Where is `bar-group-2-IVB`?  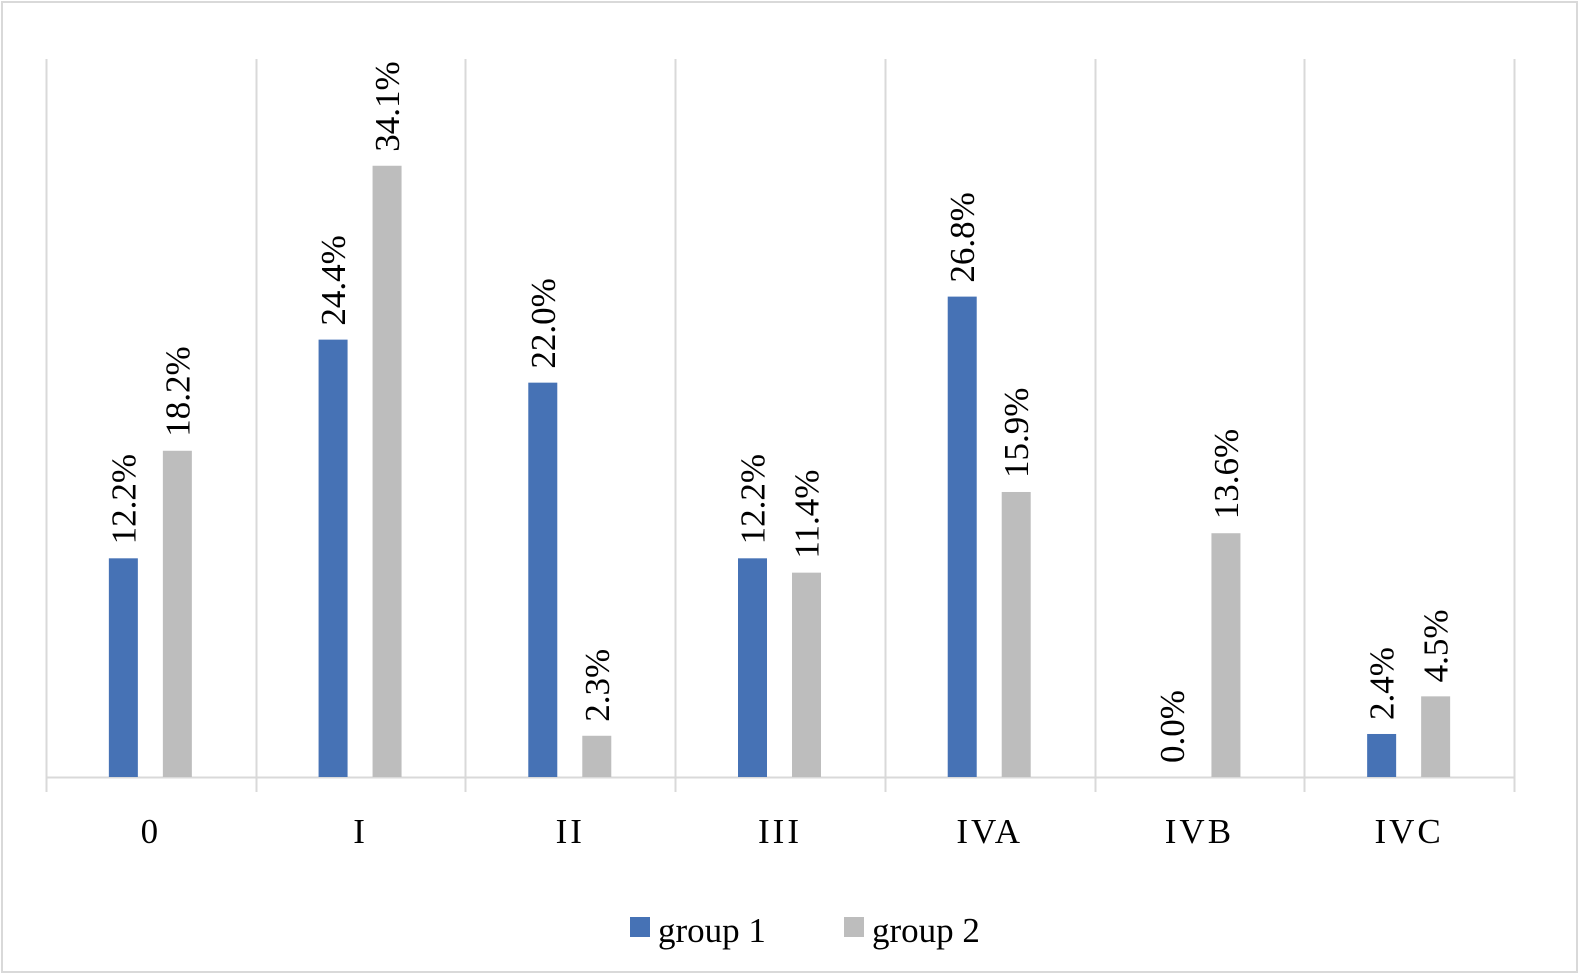
bar-group-2-IVB is located at coordinates (1226, 655).